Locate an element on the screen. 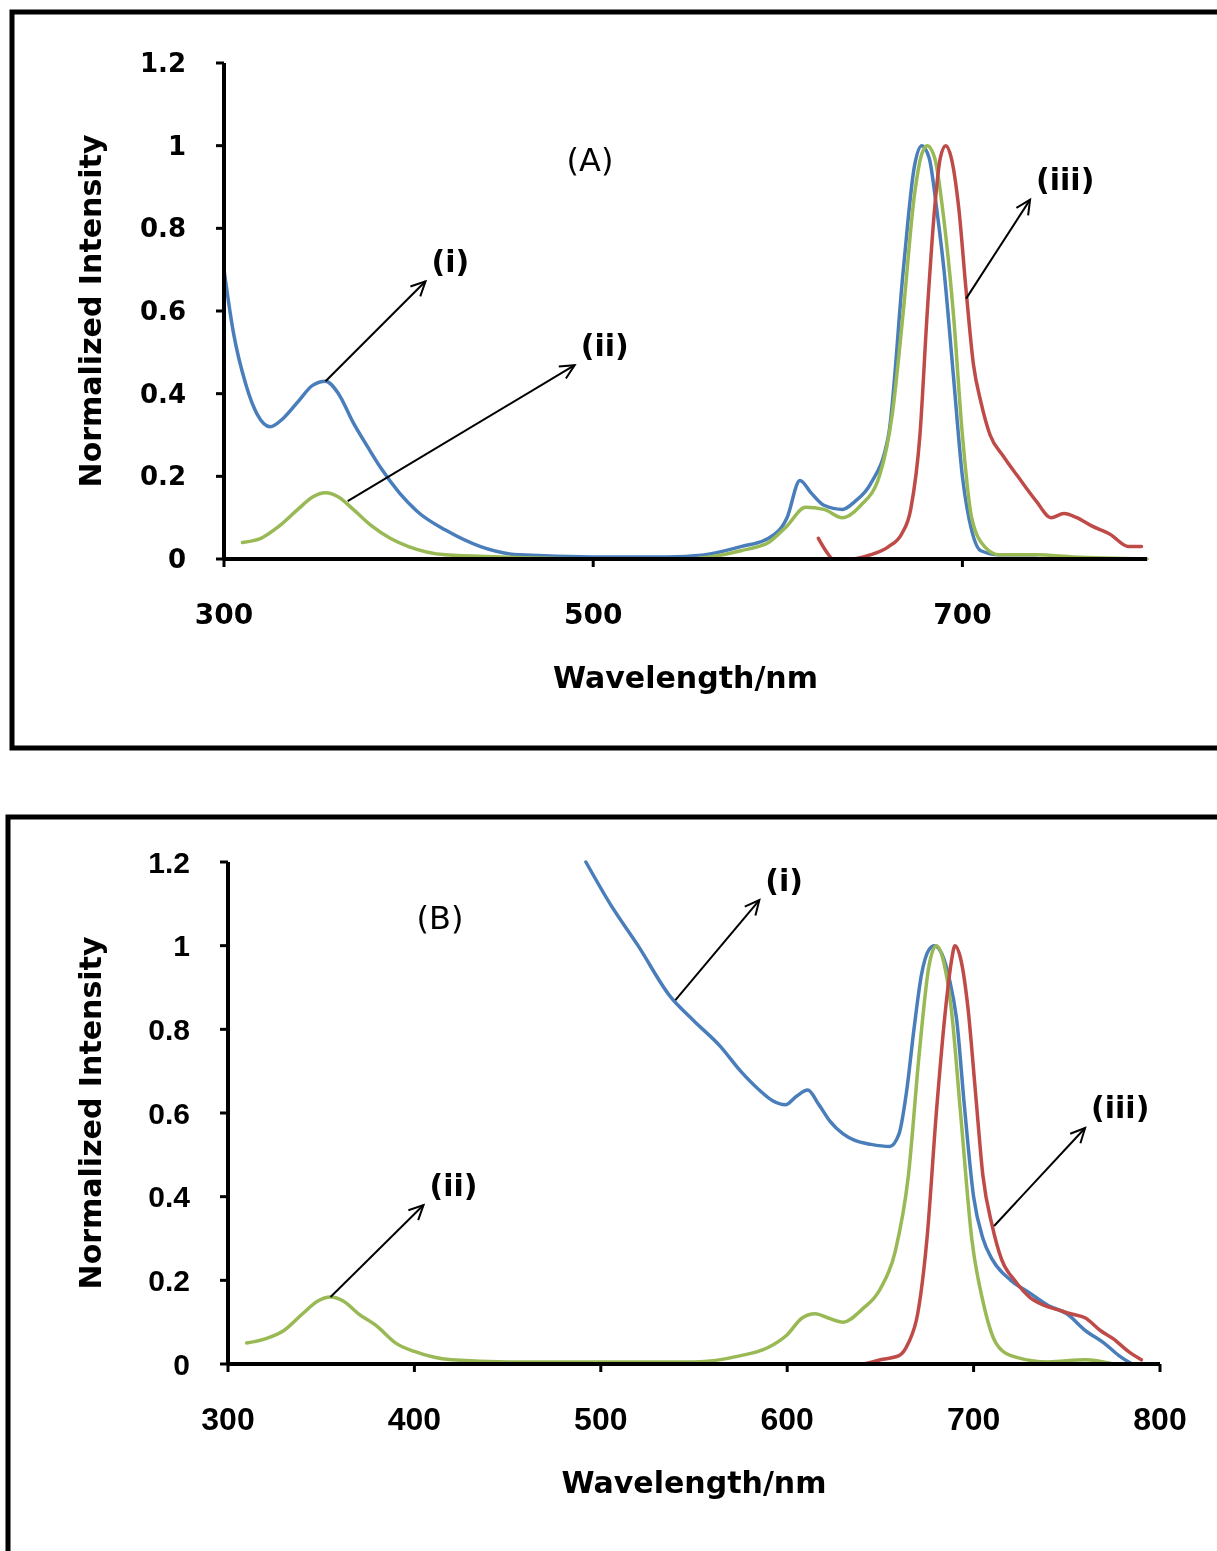 Image resolution: width=1217 pixels, height=1551 pixels. text: (A) is located at coordinates (590, 160).